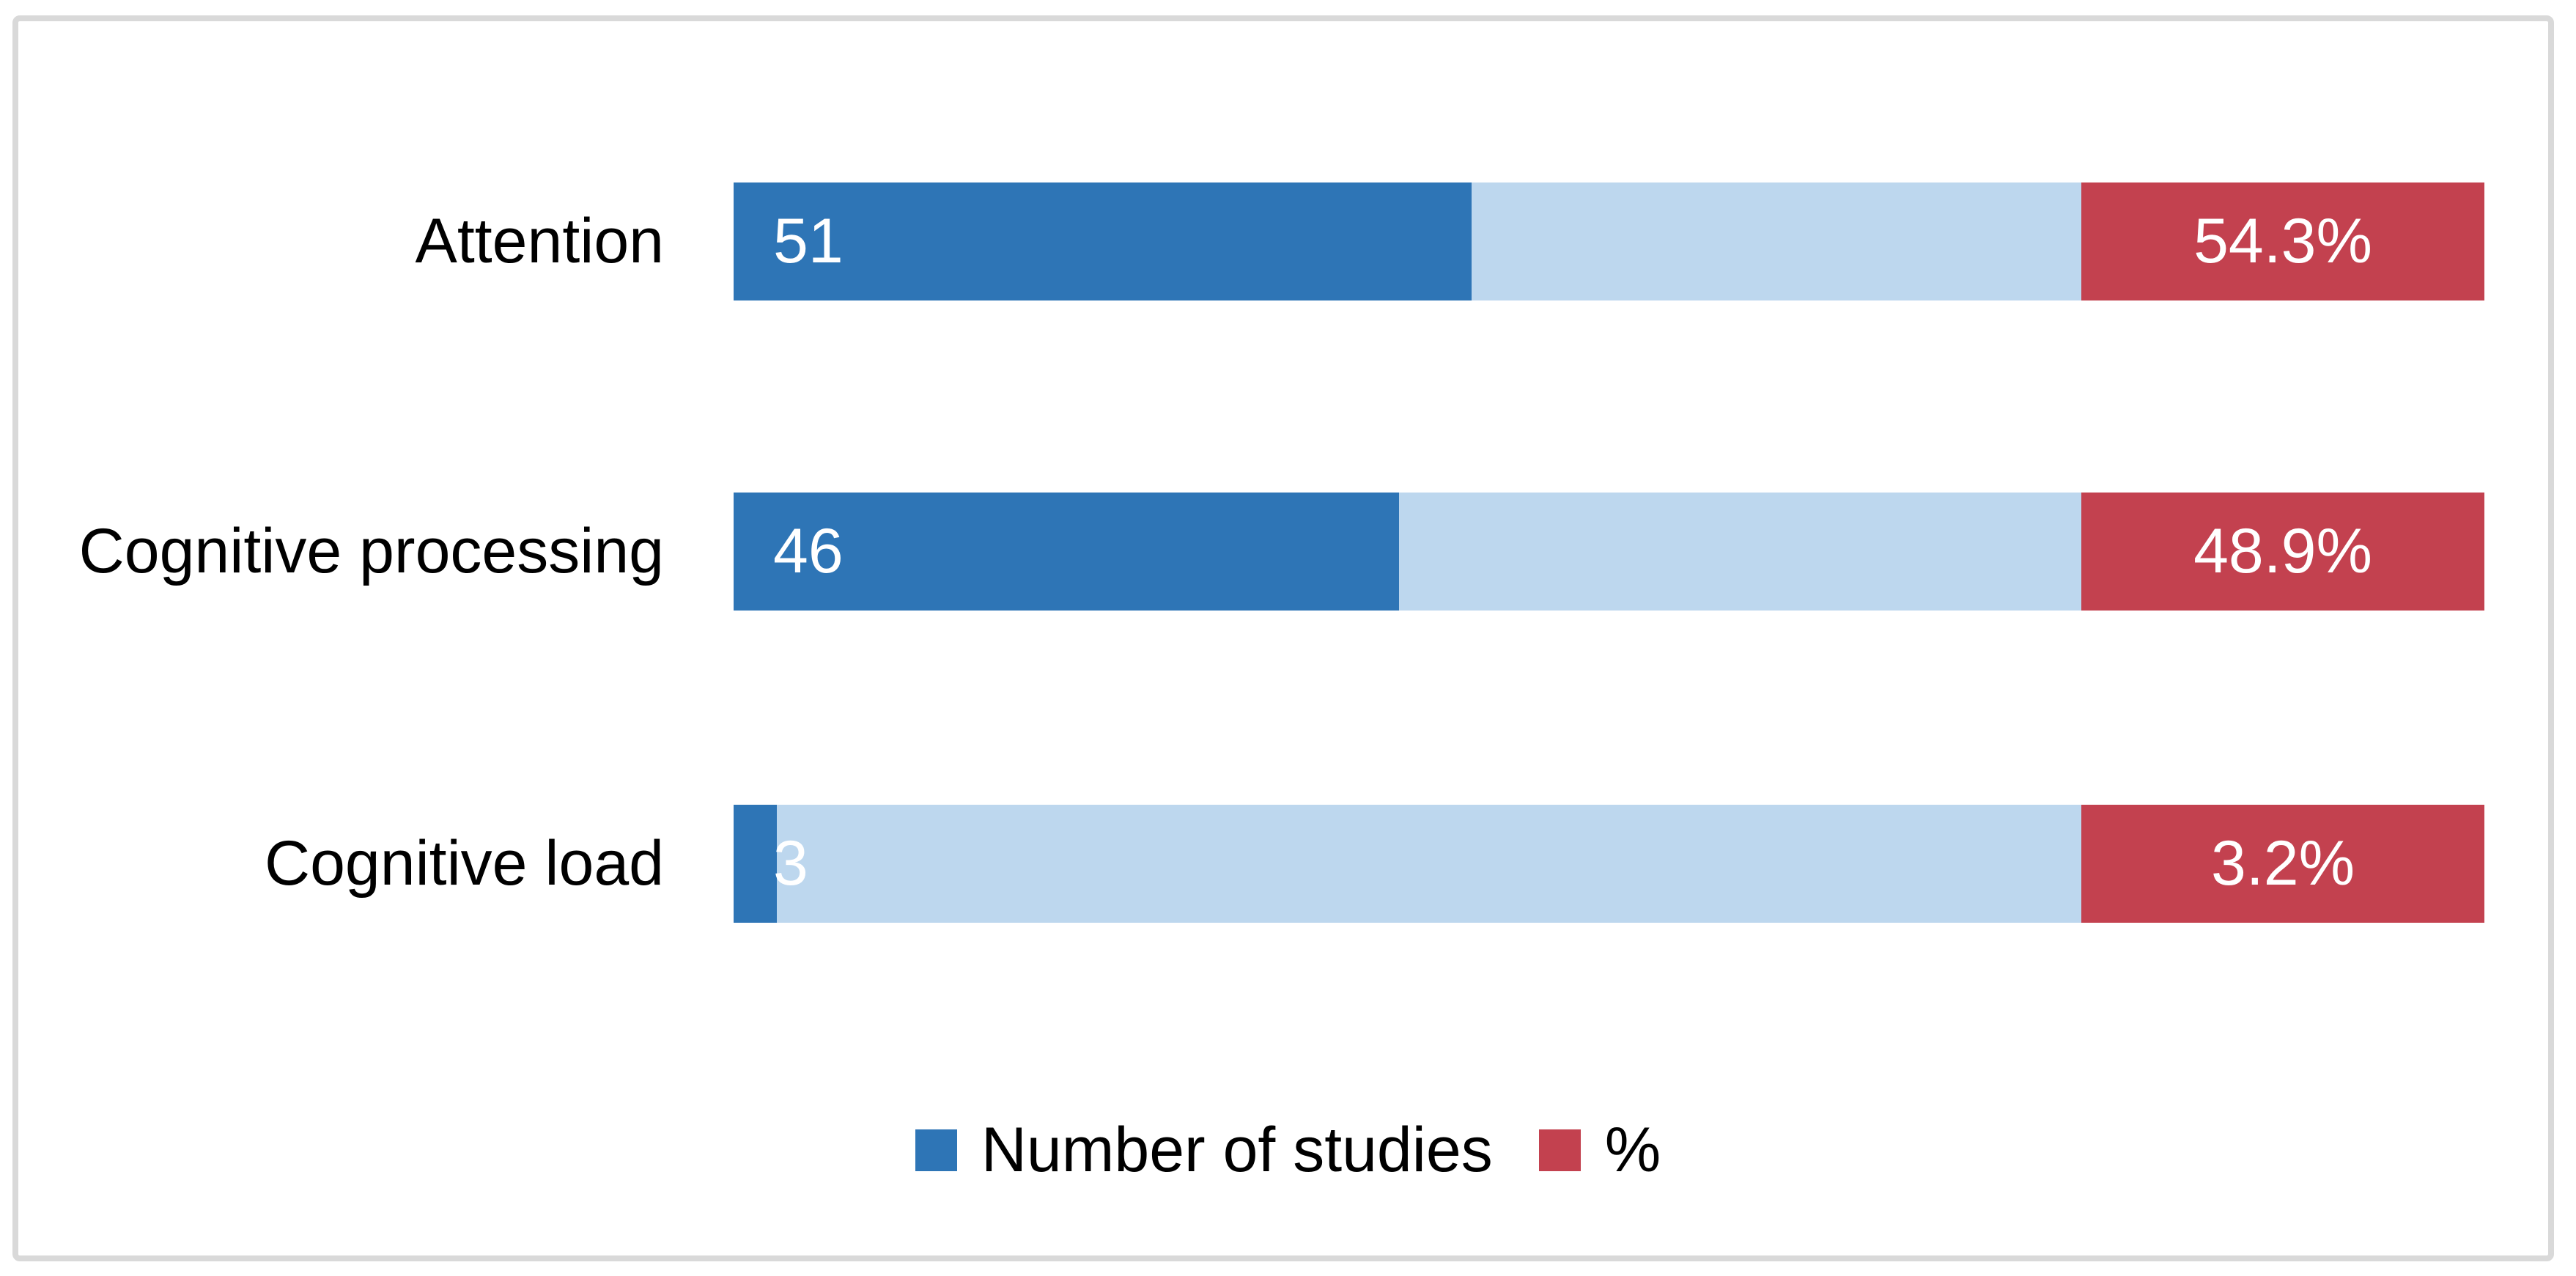 The height and width of the screenshot is (1276, 2576). I want to click on legend-swatch-percent, so click(1559, 1150).